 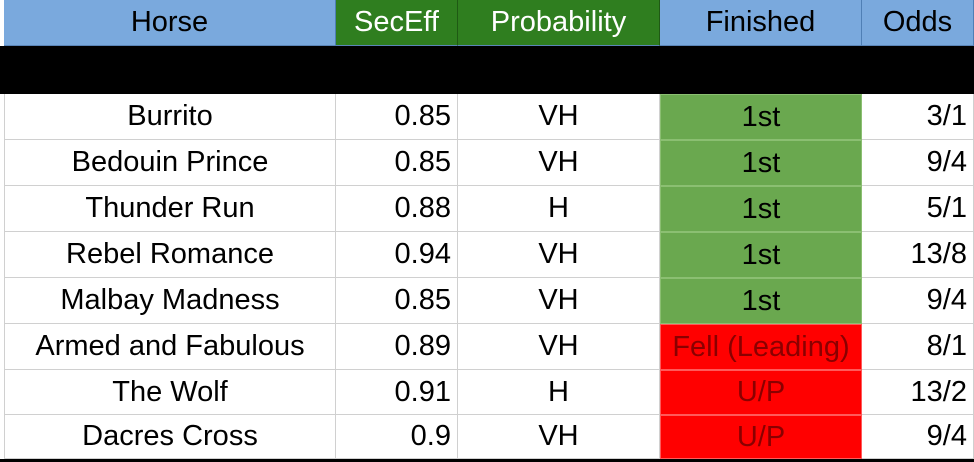 What do you see at coordinates (170, 163) in the screenshot?
I see `cell-horse: Bedouin Prince` at bounding box center [170, 163].